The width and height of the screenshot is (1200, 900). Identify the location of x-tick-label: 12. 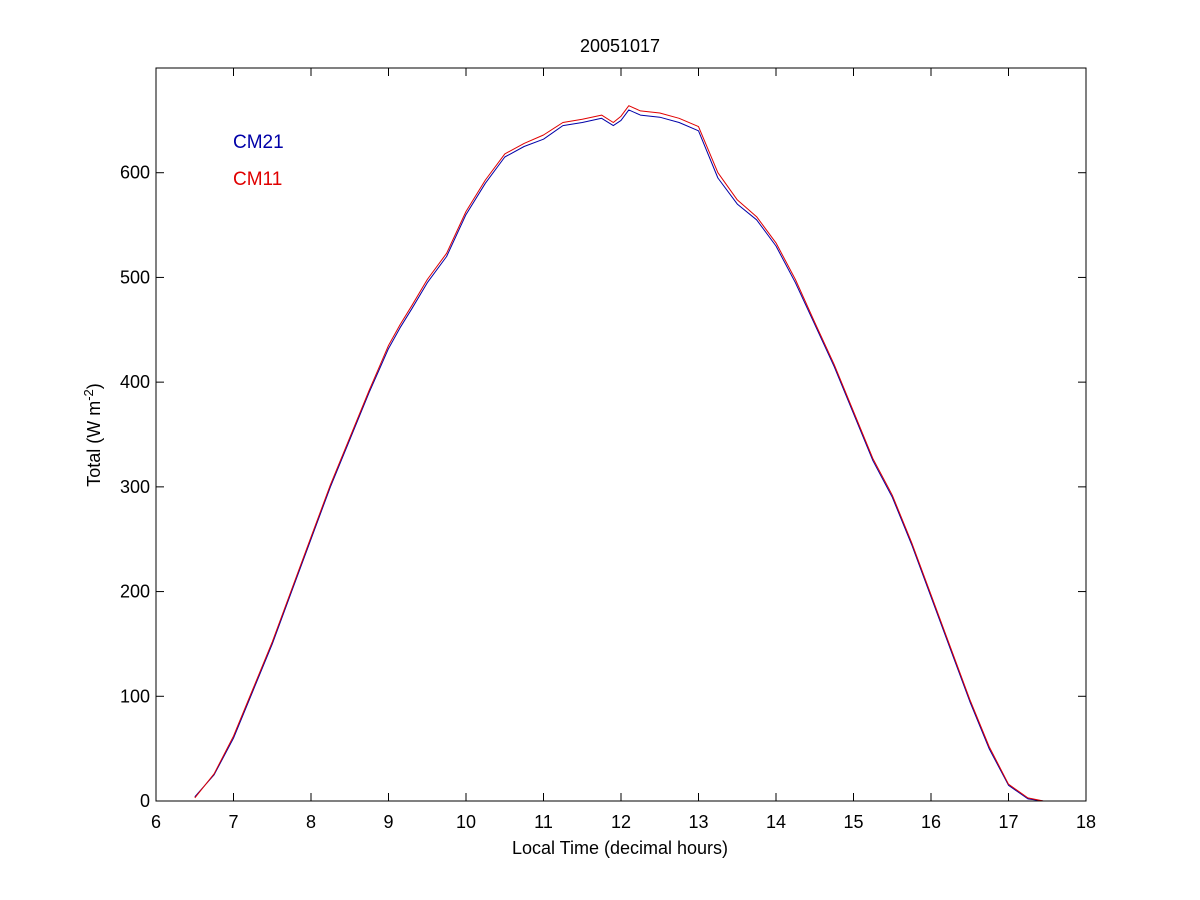
(621, 822).